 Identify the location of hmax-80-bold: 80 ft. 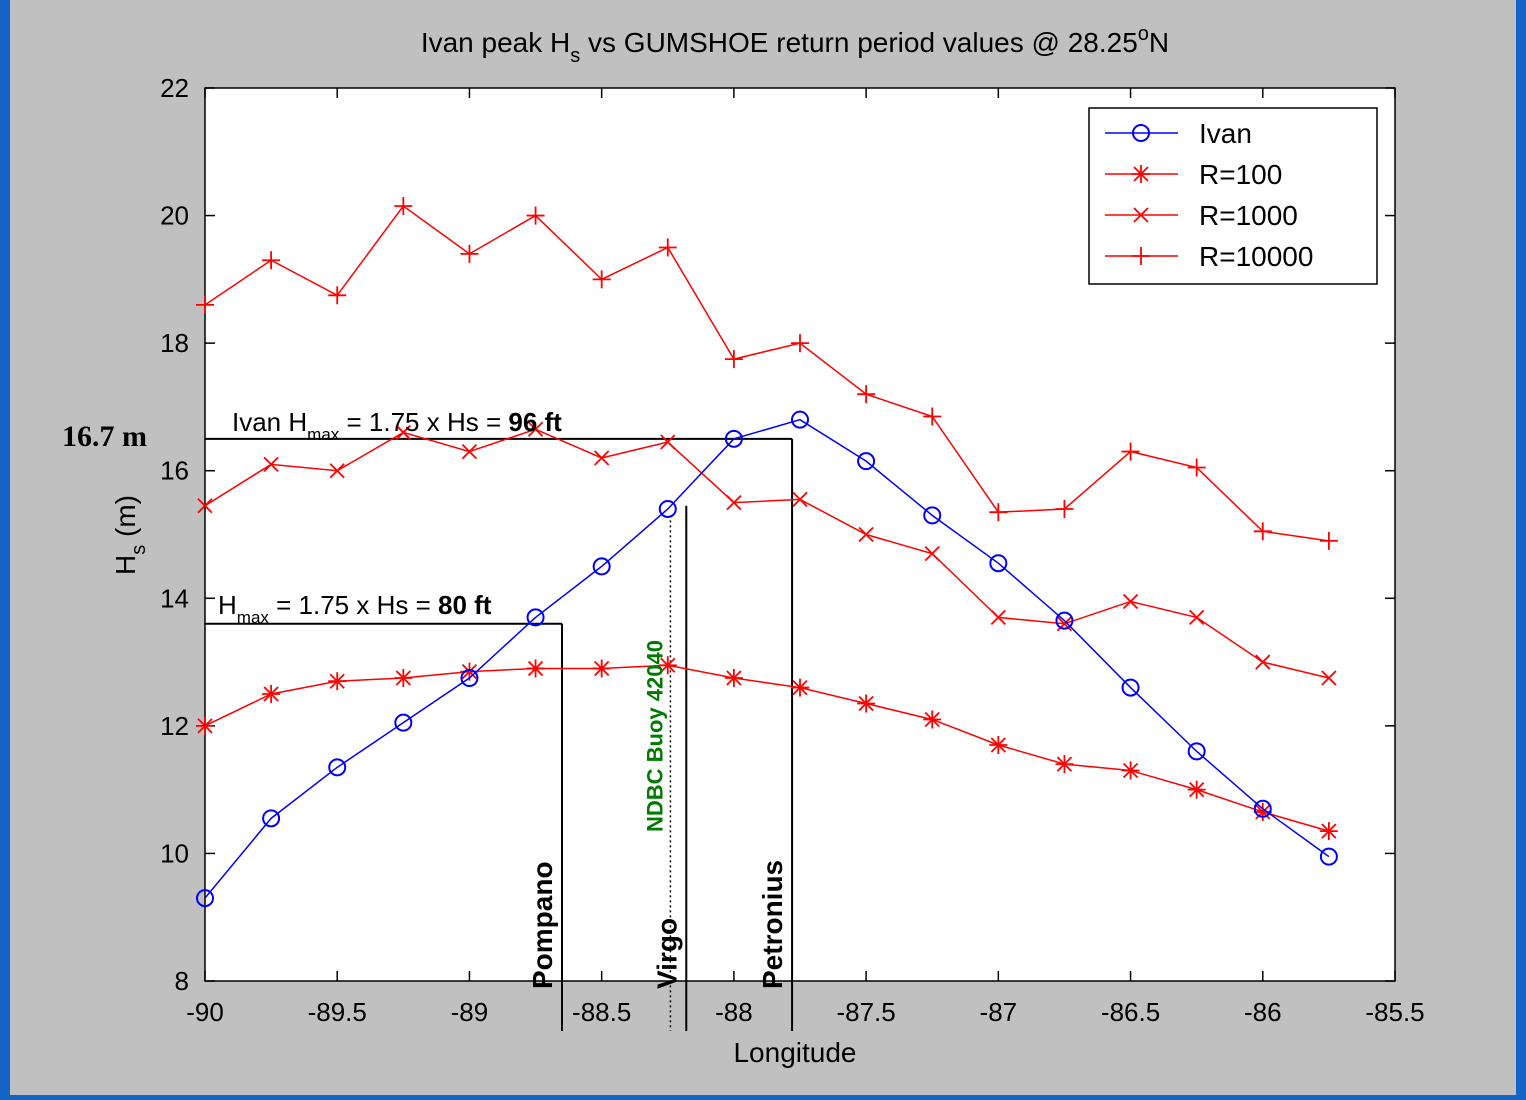
(465, 605).